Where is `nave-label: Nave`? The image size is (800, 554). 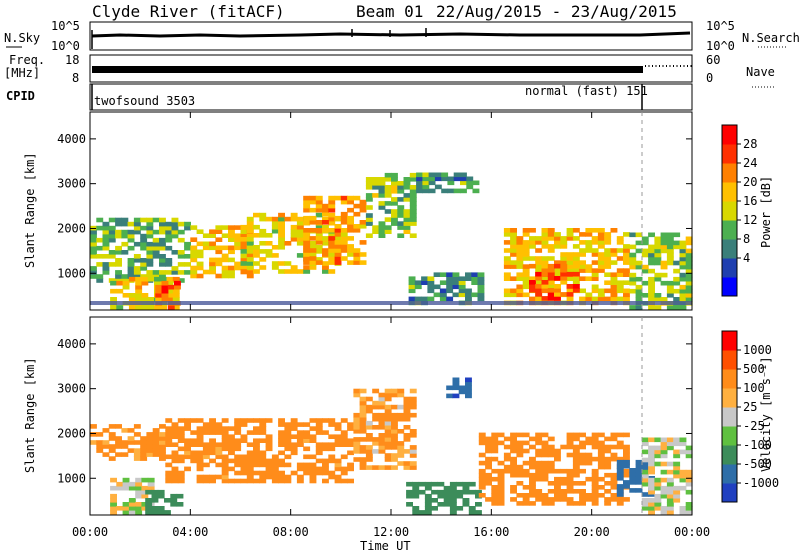
nave-label: Nave is located at coordinates (760, 72).